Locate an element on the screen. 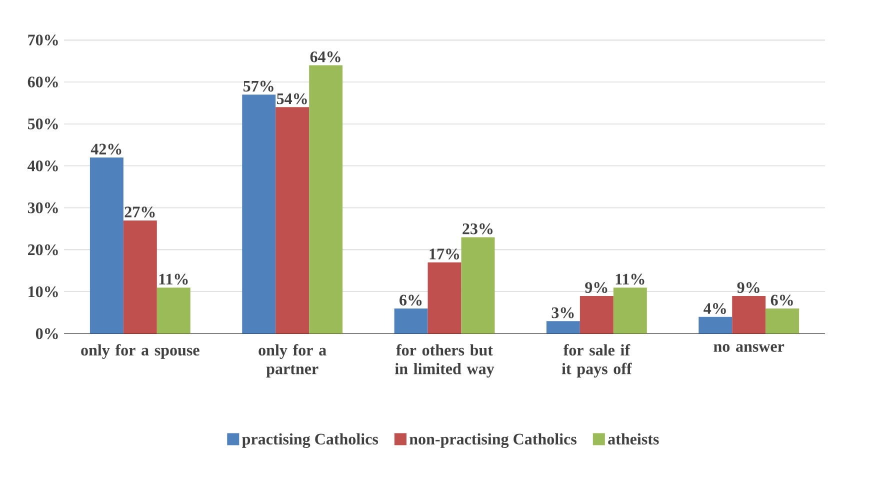 This screenshot has height=481, width=873. data-label: 27% is located at coordinates (139, 212).